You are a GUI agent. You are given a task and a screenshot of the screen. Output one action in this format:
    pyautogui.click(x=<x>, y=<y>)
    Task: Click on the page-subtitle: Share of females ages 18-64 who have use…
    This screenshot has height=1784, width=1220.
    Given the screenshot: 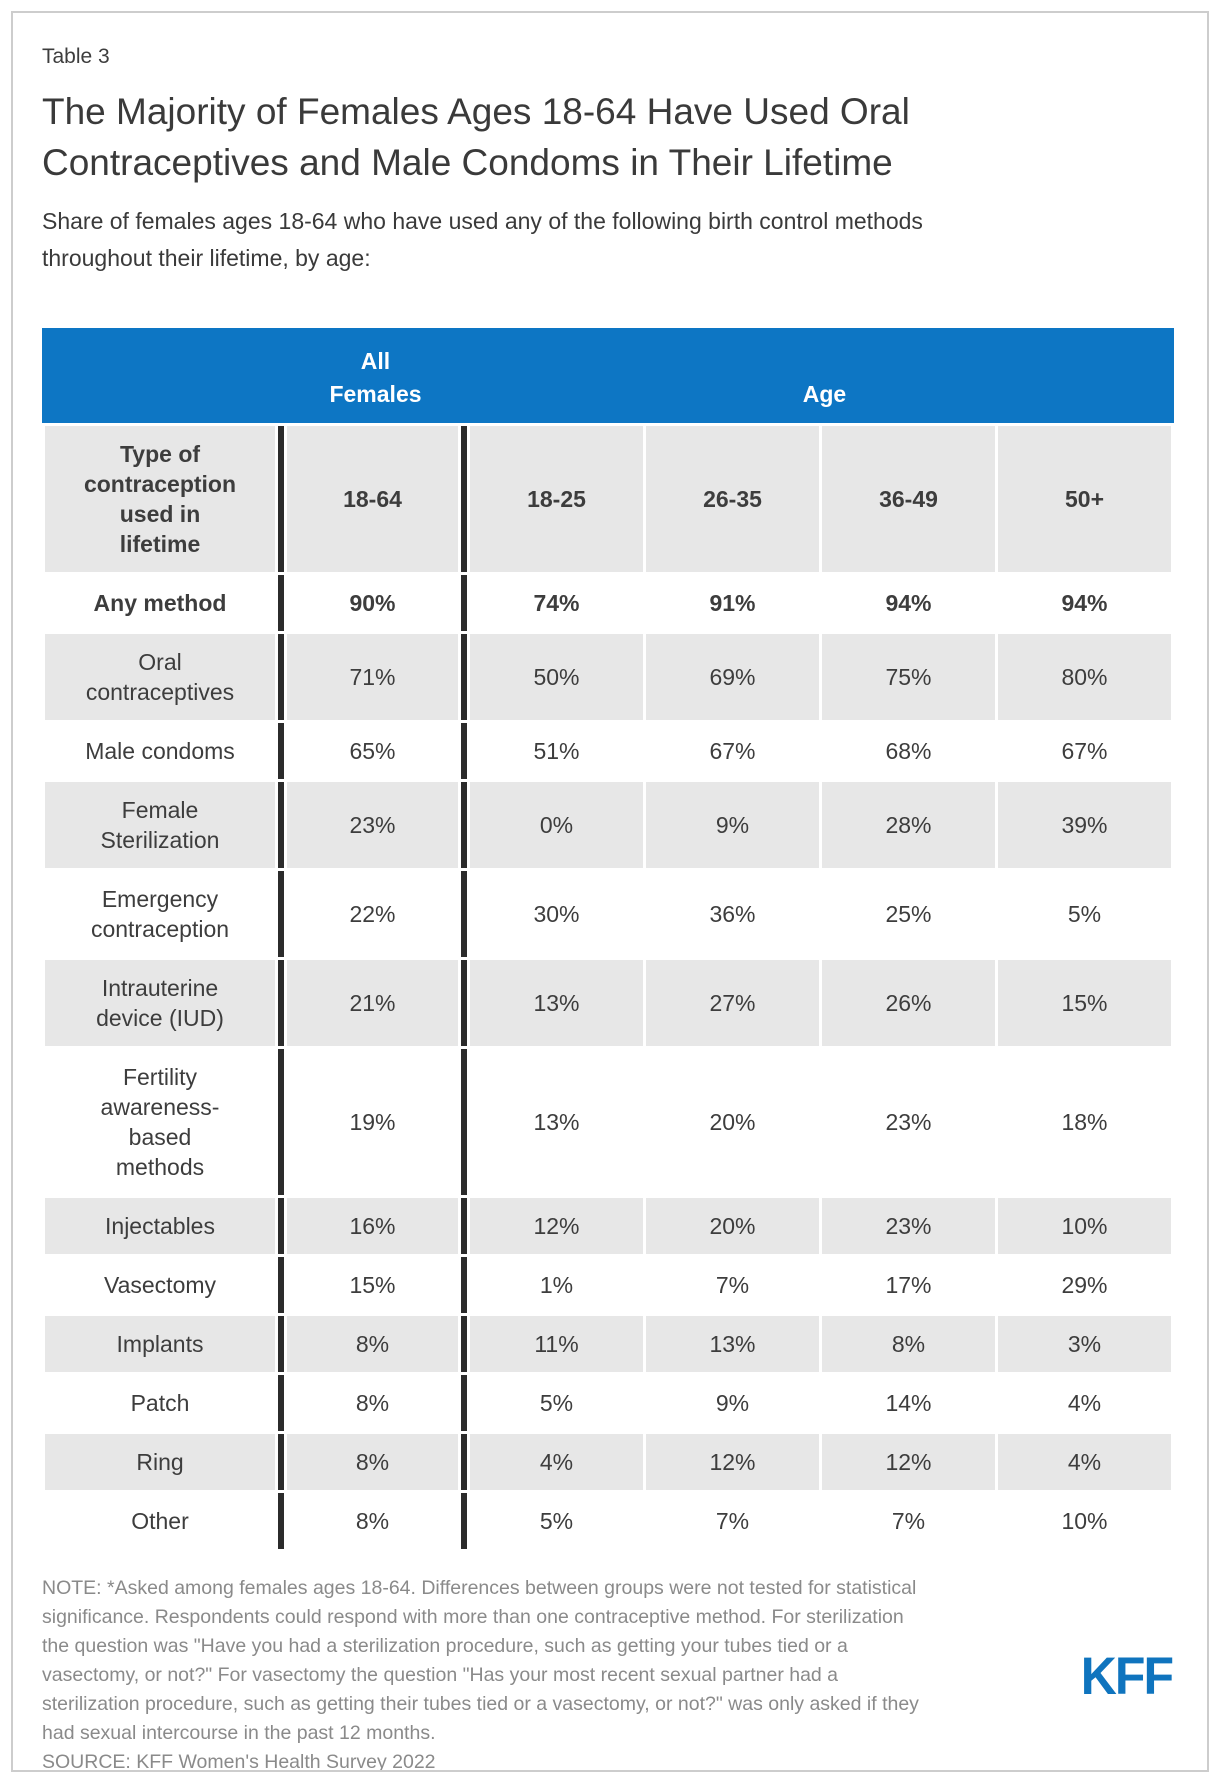 What is the action you would take?
    pyautogui.click(x=482, y=239)
    